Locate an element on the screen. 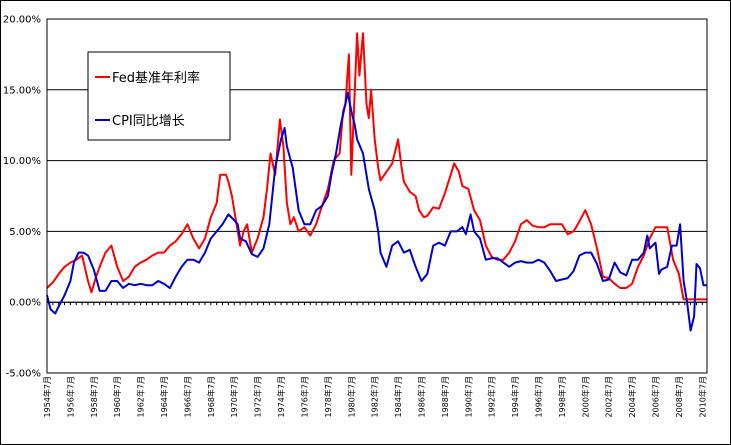 The image size is (731, 445). legend: Fed基准年利率 CPI同比增长 is located at coordinates (159, 96).